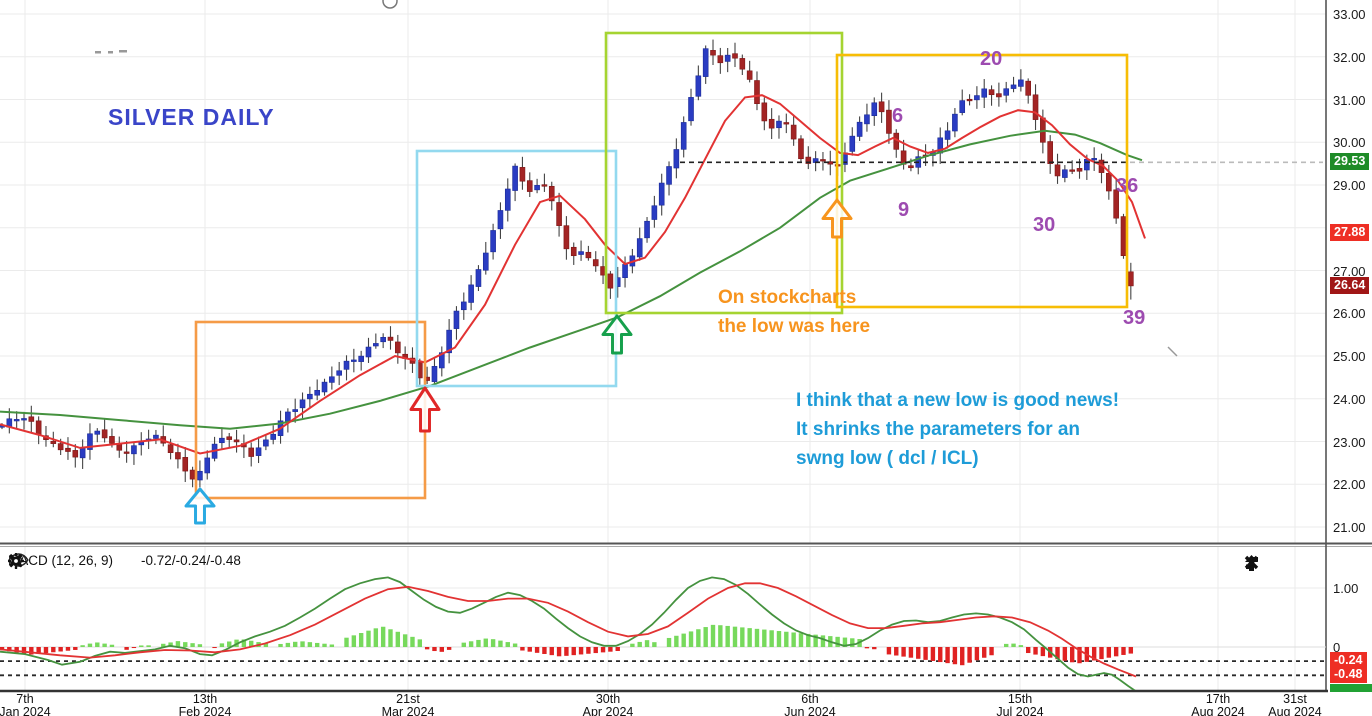  Describe the element at coordinates (390, 4) in the screenshot. I see `cropped-watermark-glyph` at that location.